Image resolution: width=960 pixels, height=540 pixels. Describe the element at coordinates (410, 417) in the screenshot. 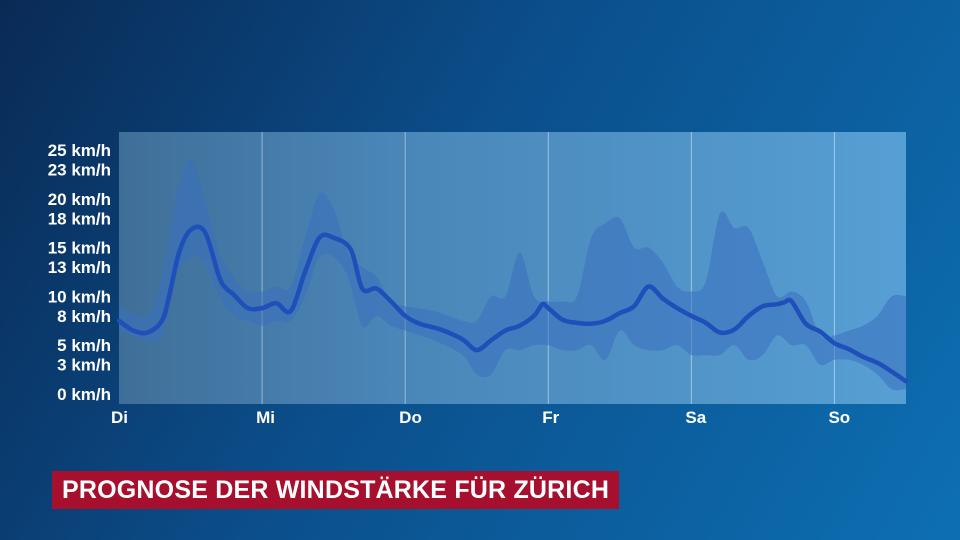

I see `x-tick-label: Do` at that location.